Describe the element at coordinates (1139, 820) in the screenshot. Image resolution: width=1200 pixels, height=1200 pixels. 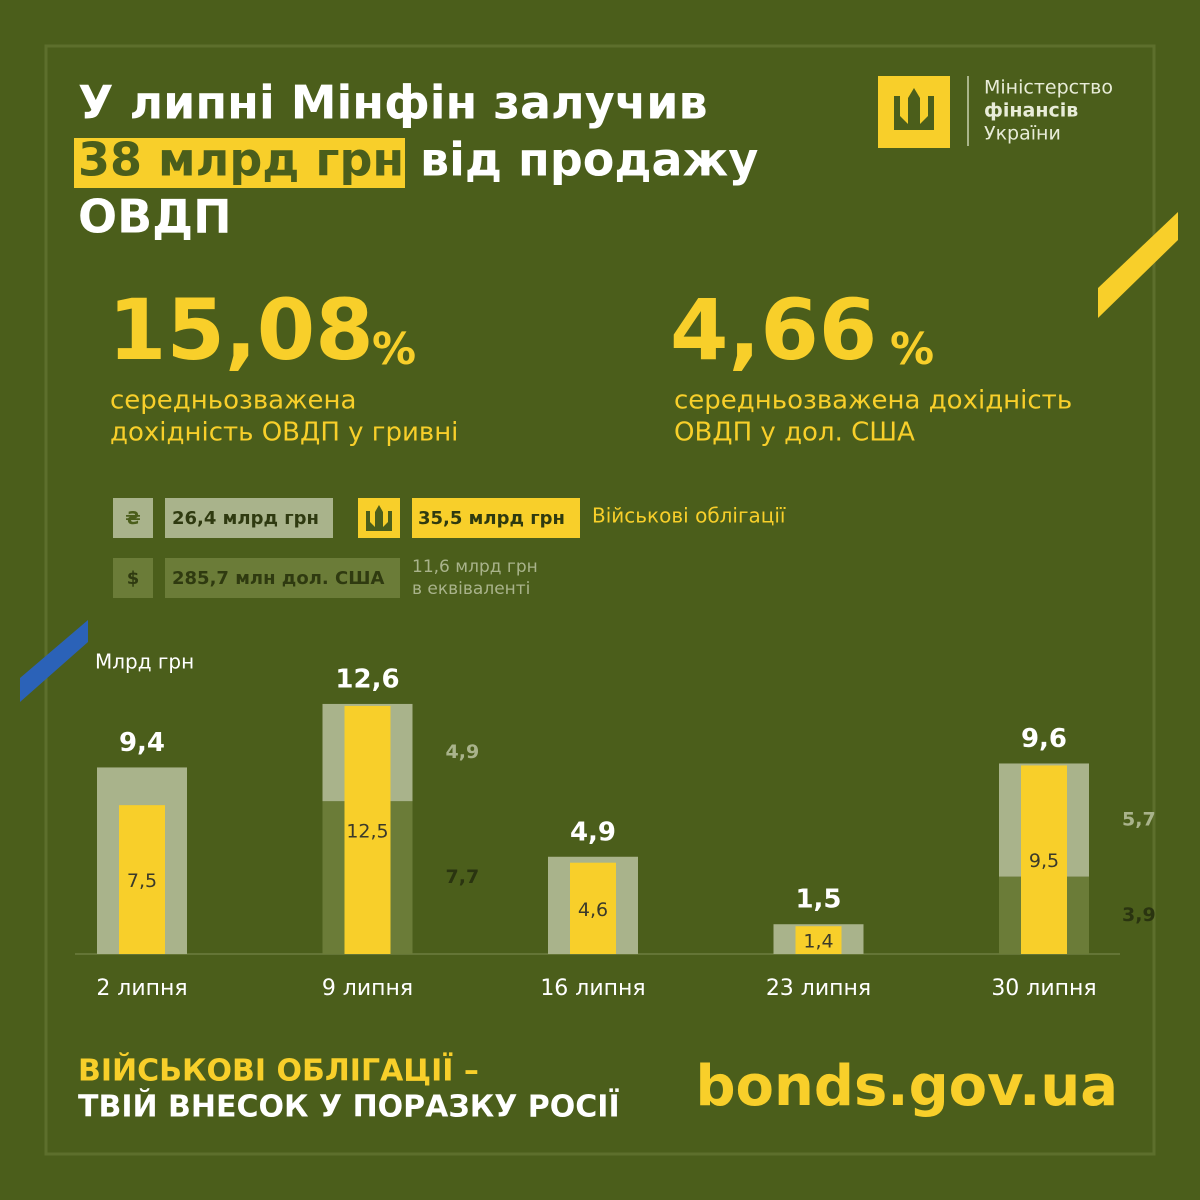
I see `segment-value-label: 5,7` at that location.